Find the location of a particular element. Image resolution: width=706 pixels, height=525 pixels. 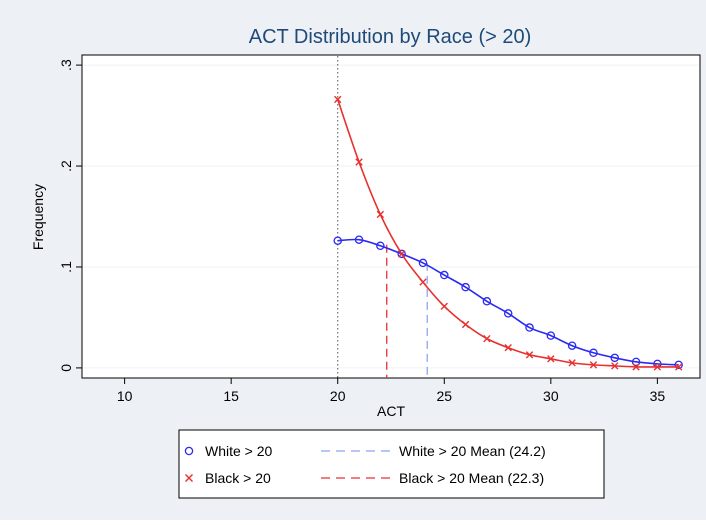

legend-black-label: Black > 20 is located at coordinates (238, 478).